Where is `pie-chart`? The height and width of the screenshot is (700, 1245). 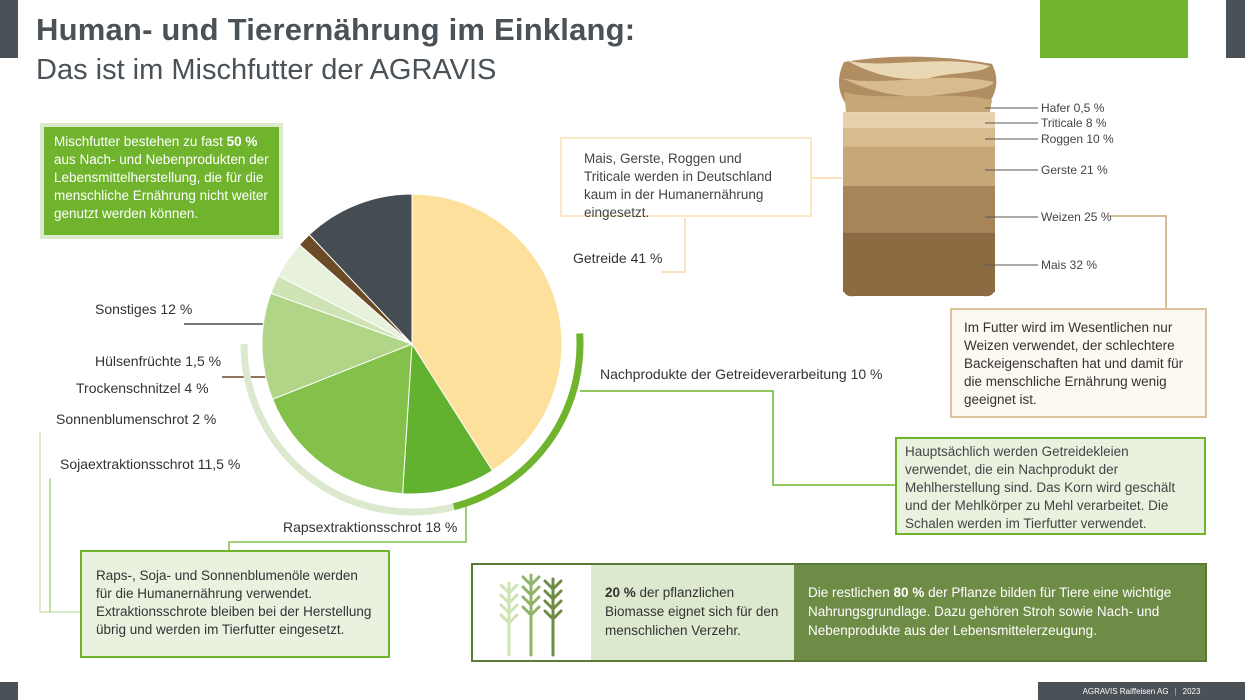
pie-chart is located at coordinates (412, 344).